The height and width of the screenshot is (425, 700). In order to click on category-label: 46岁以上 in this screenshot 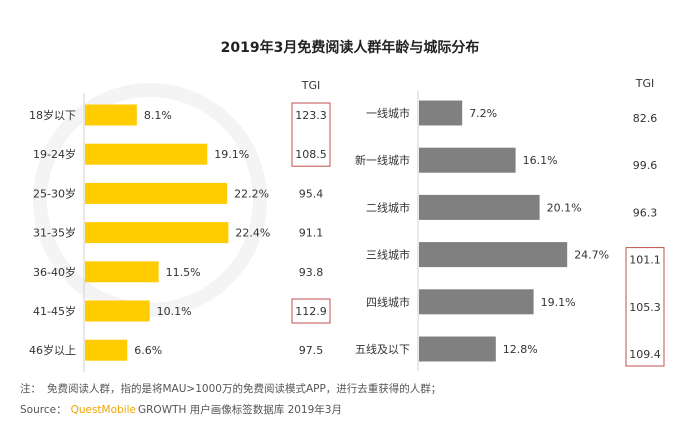, I will do `click(52, 350)`.